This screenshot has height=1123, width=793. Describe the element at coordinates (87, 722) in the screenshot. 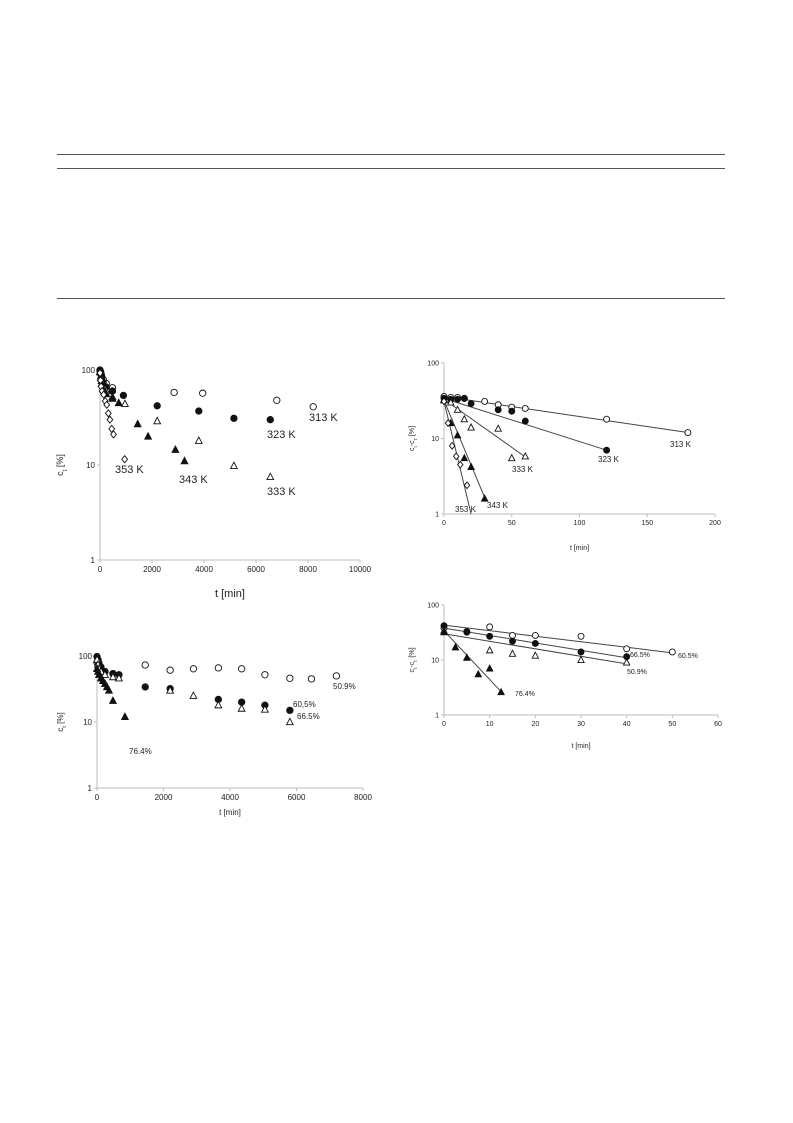

I see `y-tick-label: 10` at that location.